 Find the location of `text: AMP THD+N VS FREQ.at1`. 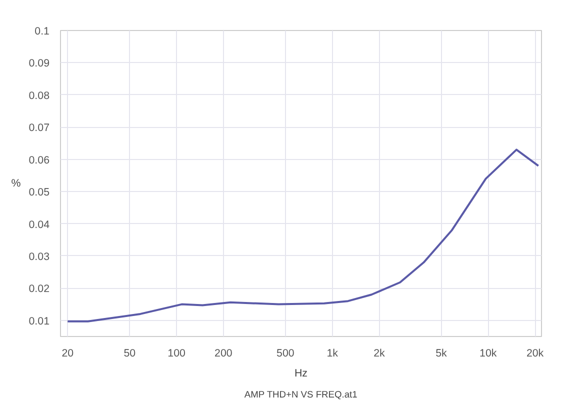

text: AMP THD+N VS FREQ.at1 is located at coordinates (301, 395).